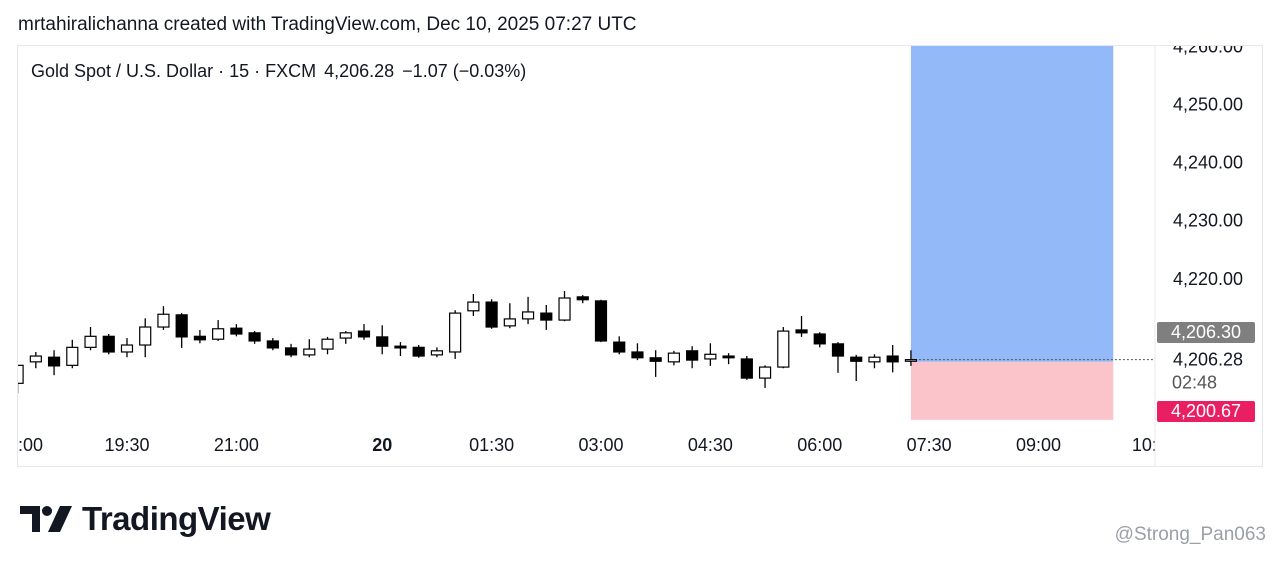 The width and height of the screenshot is (1280, 569). Describe the element at coordinates (30, 445) in the screenshot. I see `x-tick-label: :00` at that location.